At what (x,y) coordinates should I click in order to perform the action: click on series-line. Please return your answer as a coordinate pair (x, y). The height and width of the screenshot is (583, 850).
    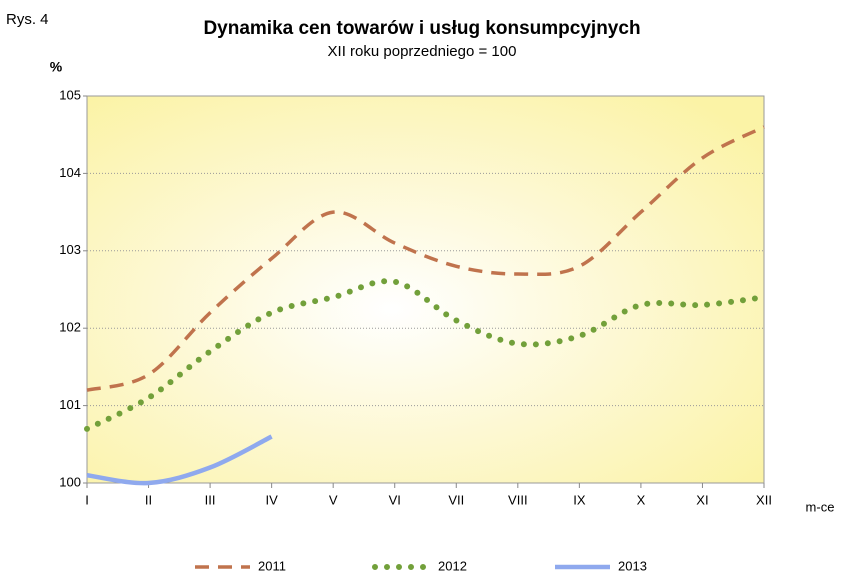
    Looking at the image, I should click on (179, 460).